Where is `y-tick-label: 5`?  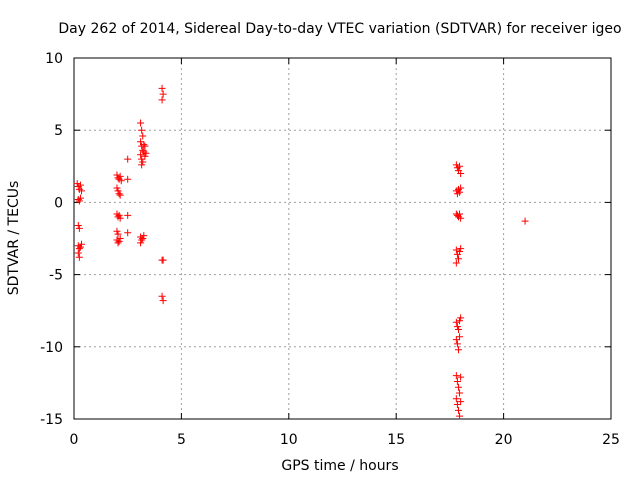 y-tick-label: 5 is located at coordinates (58, 131).